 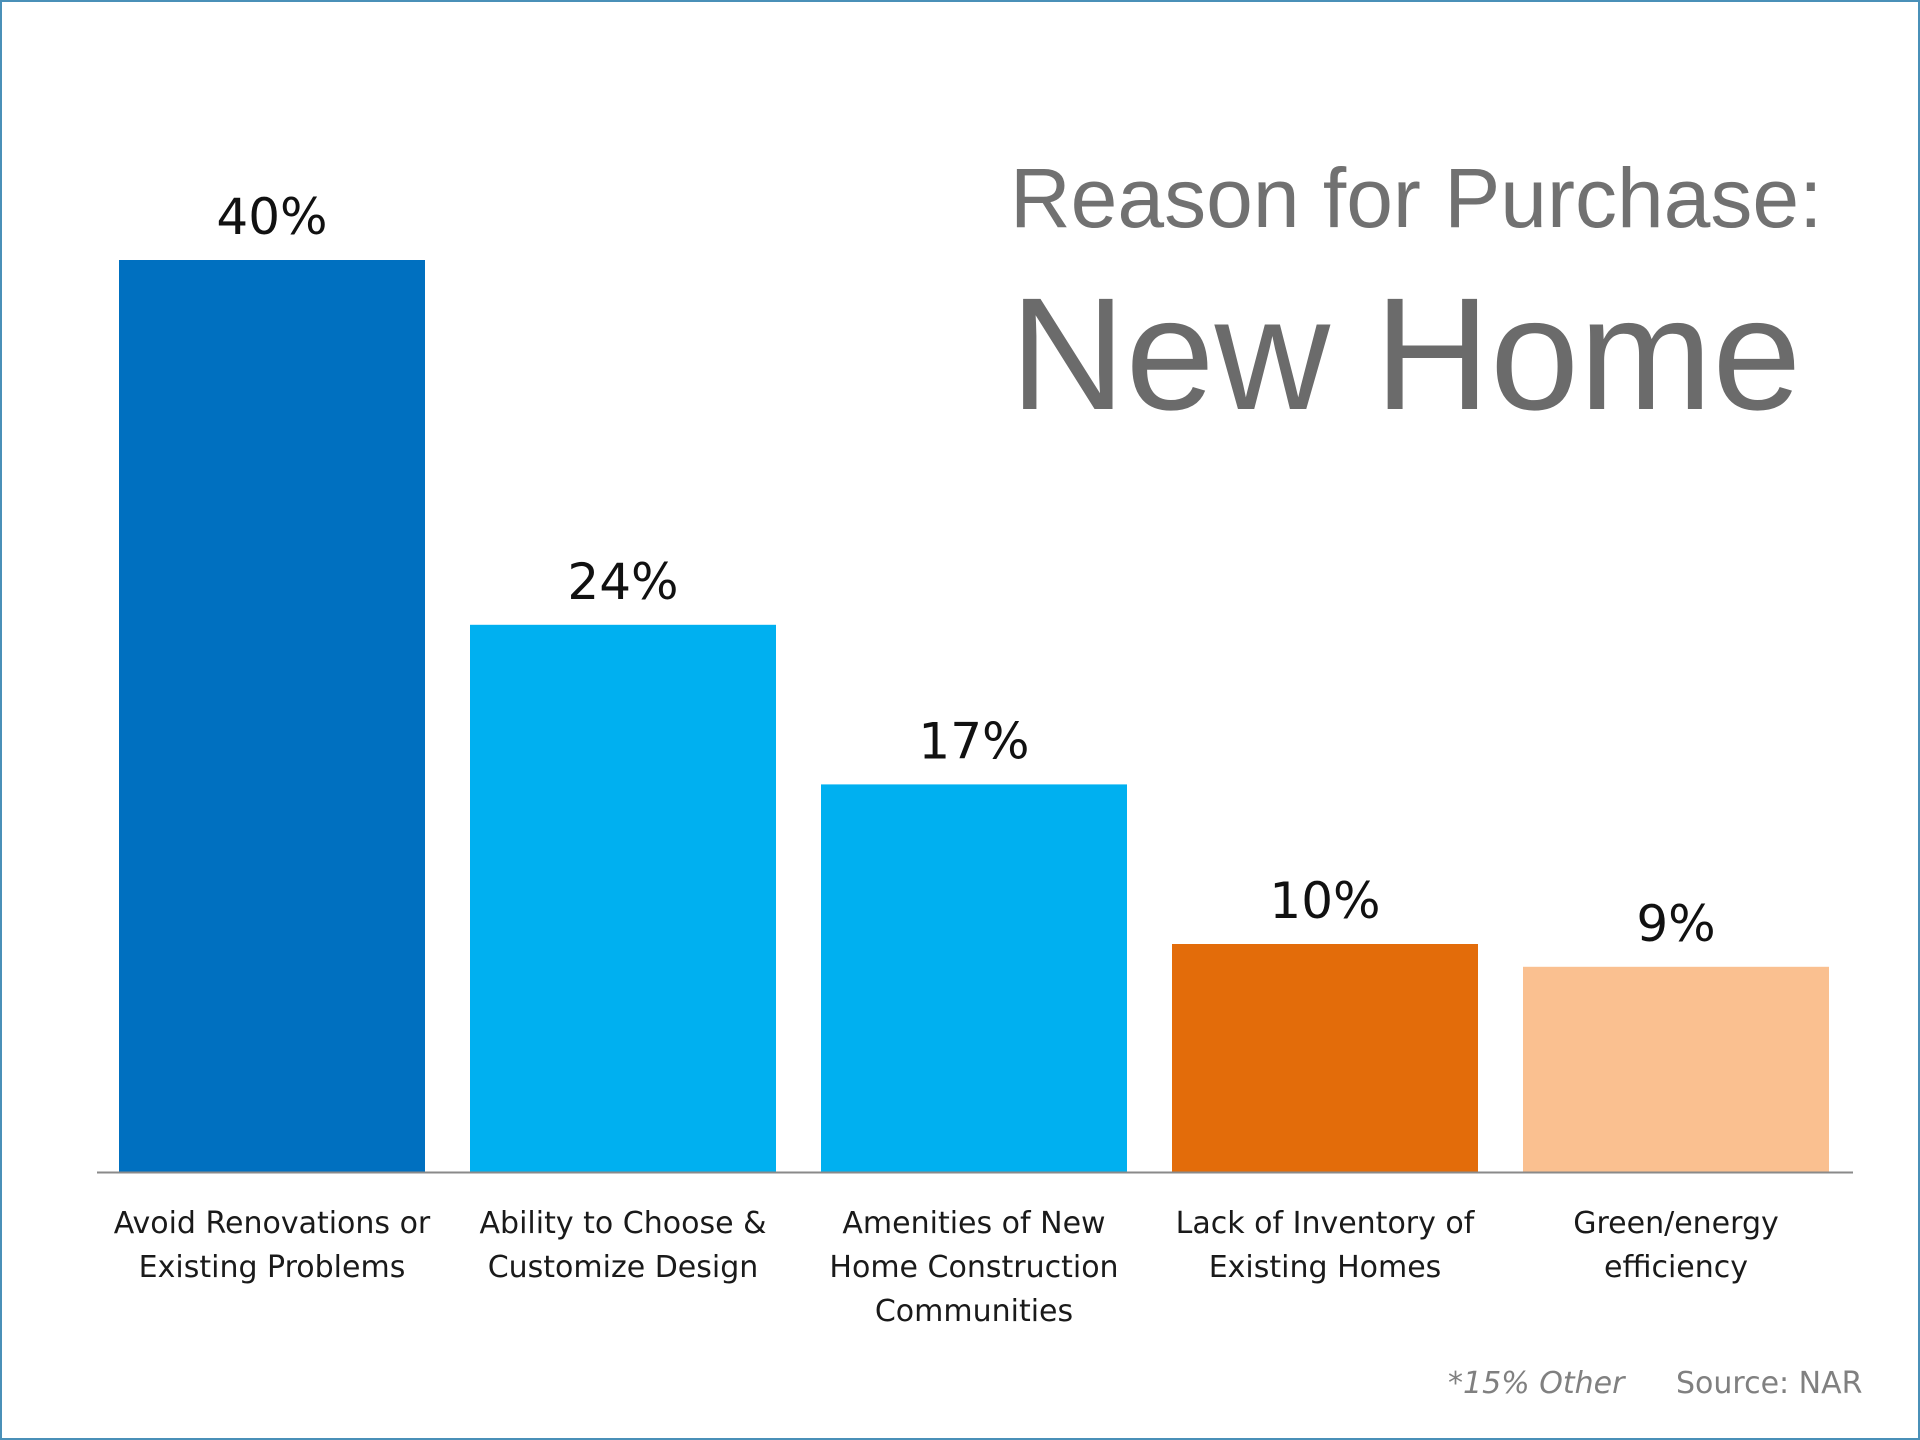 What do you see at coordinates (272, 1245) in the screenshot?
I see `category-label-1: Avoid Renovations or Existing Problems` at bounding box center [272, 1245].